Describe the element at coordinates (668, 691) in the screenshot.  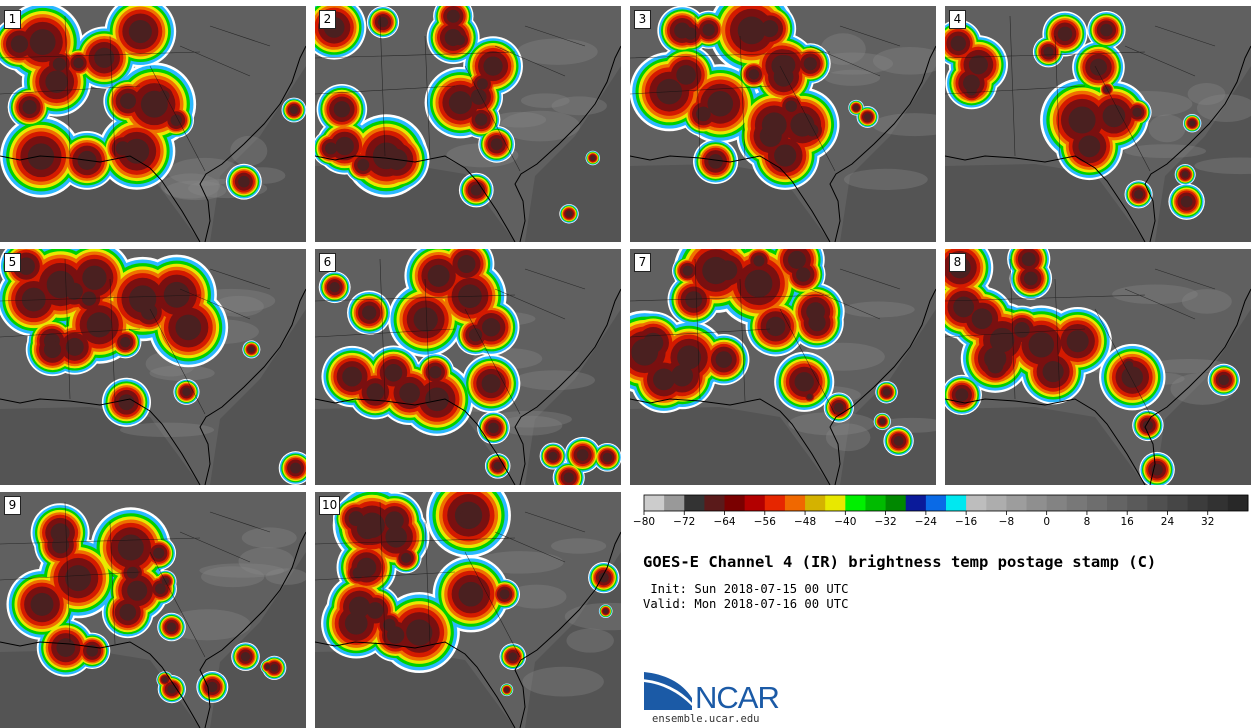
I see `ncar-logo-icon` at that location.